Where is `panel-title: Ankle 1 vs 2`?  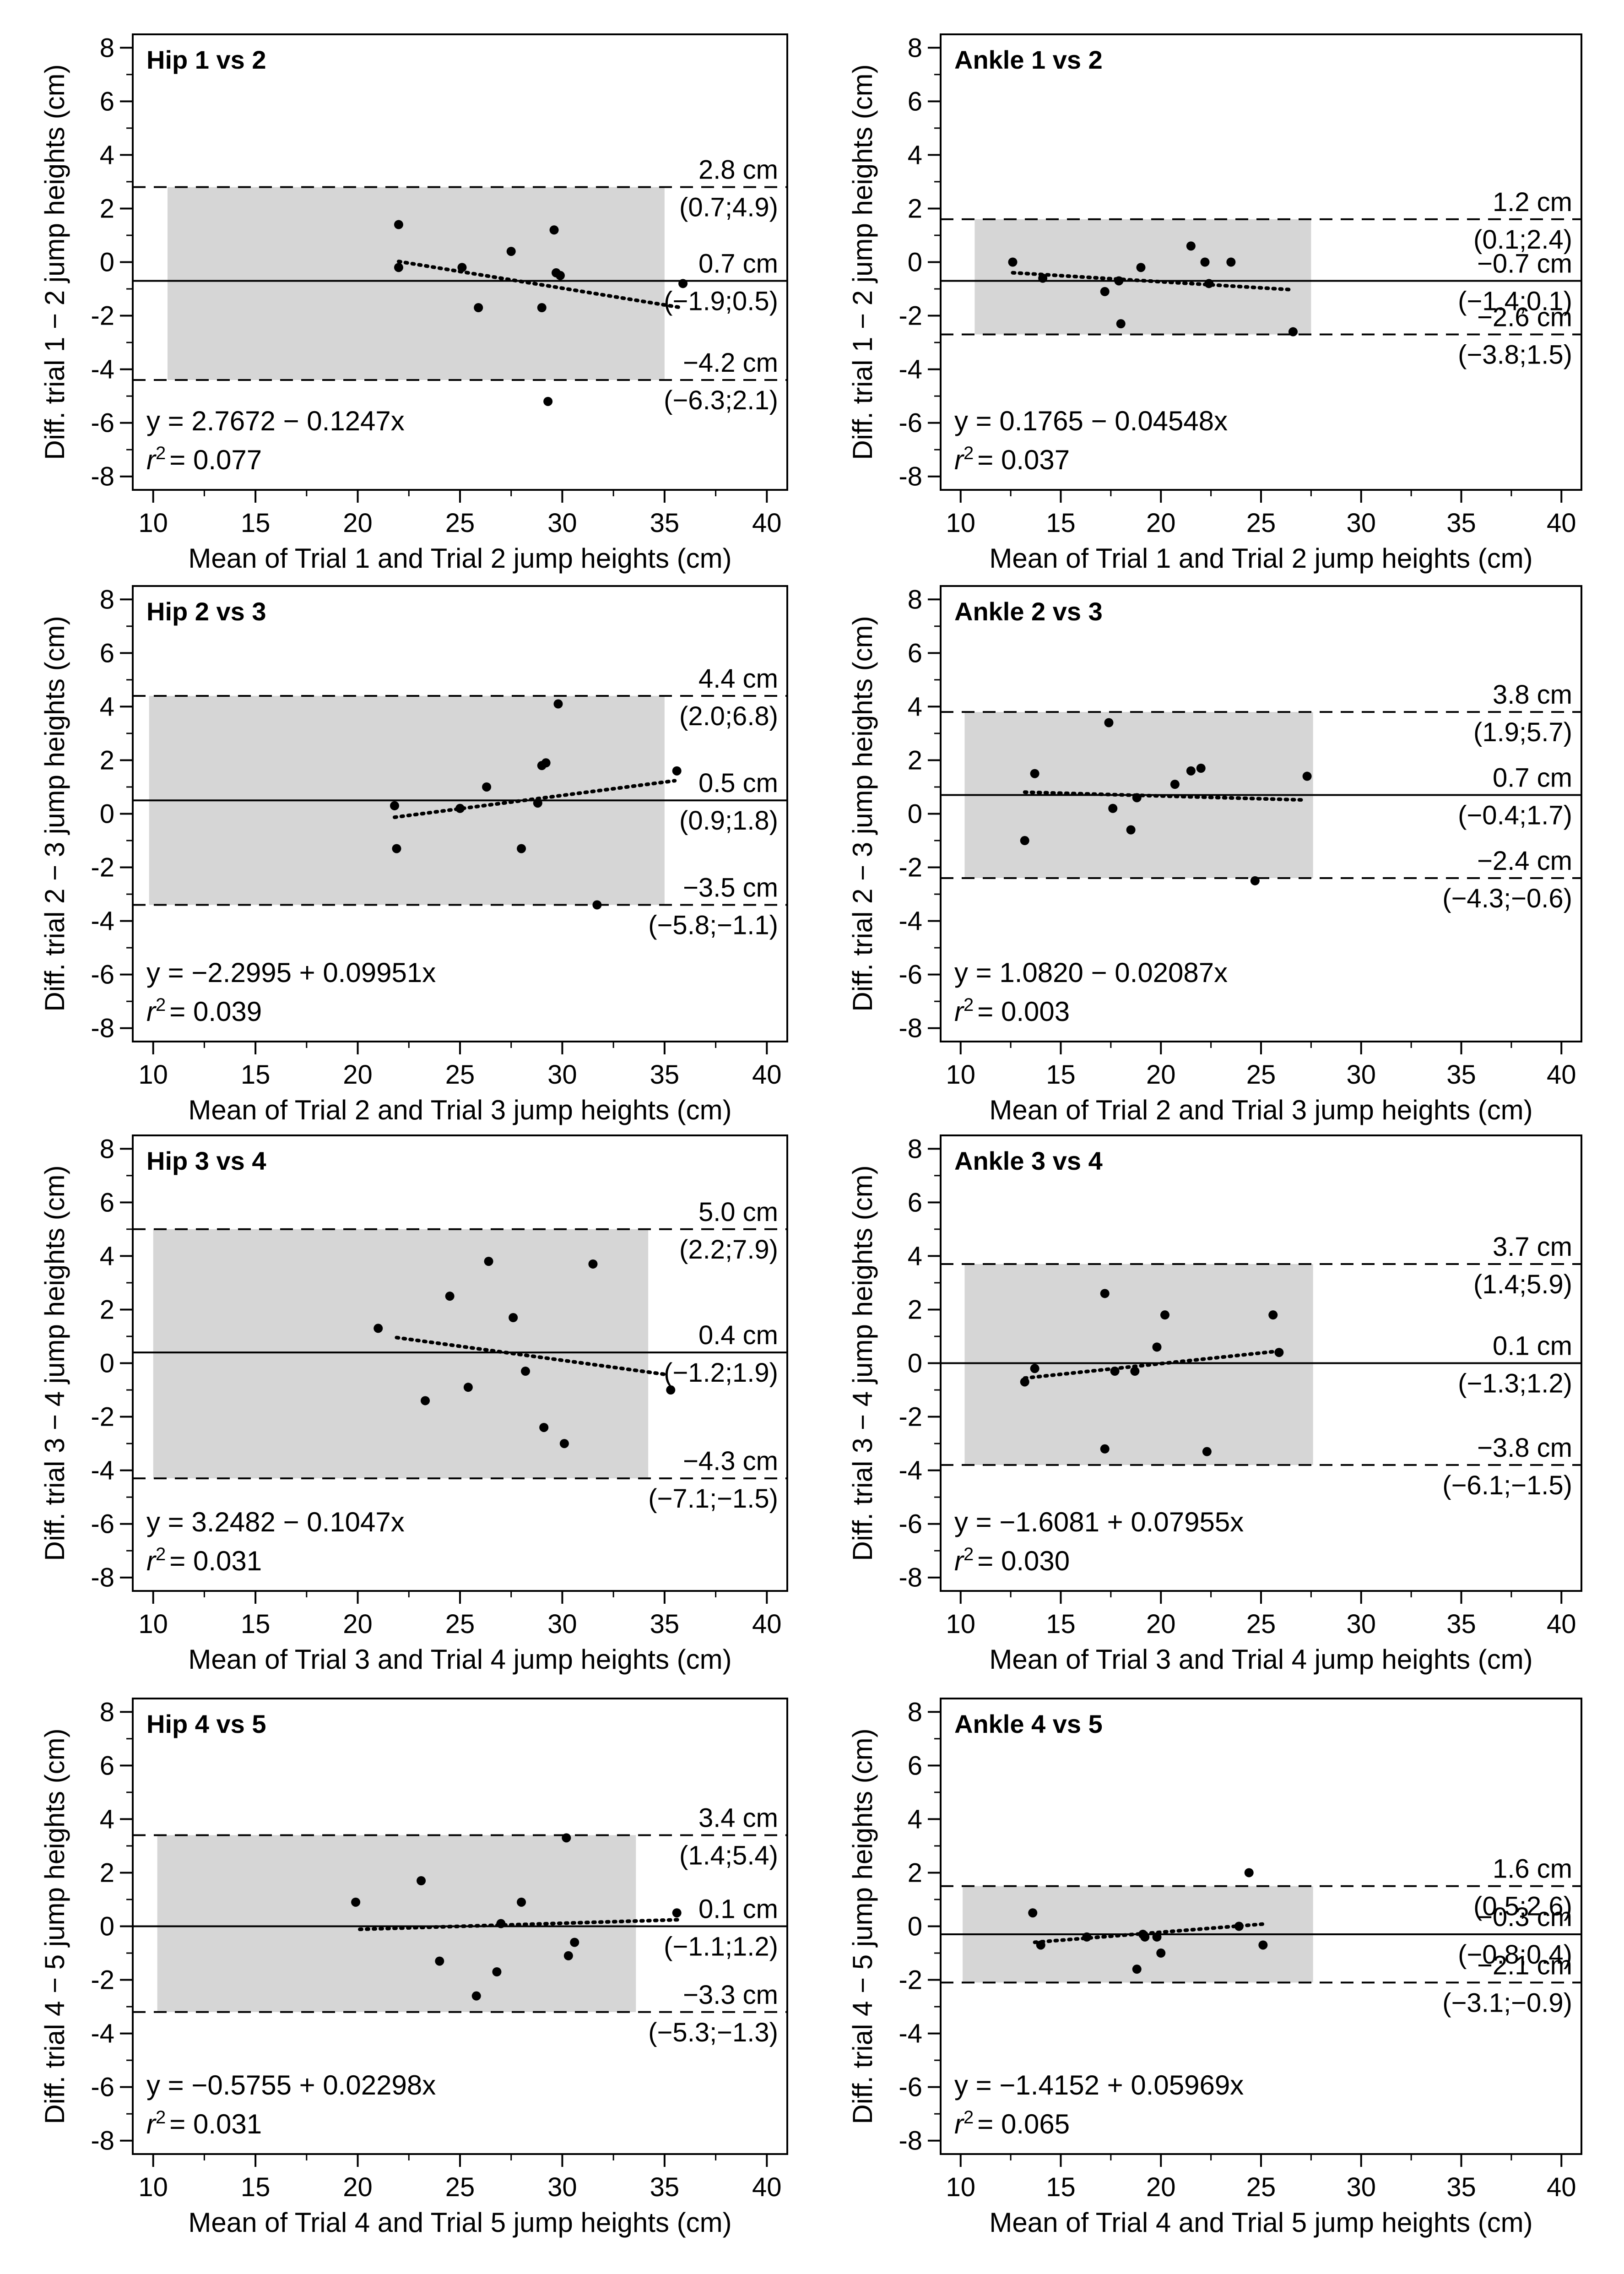
panel-title: Ankle 1 vs 2 is located at coordinates (1028, 59).